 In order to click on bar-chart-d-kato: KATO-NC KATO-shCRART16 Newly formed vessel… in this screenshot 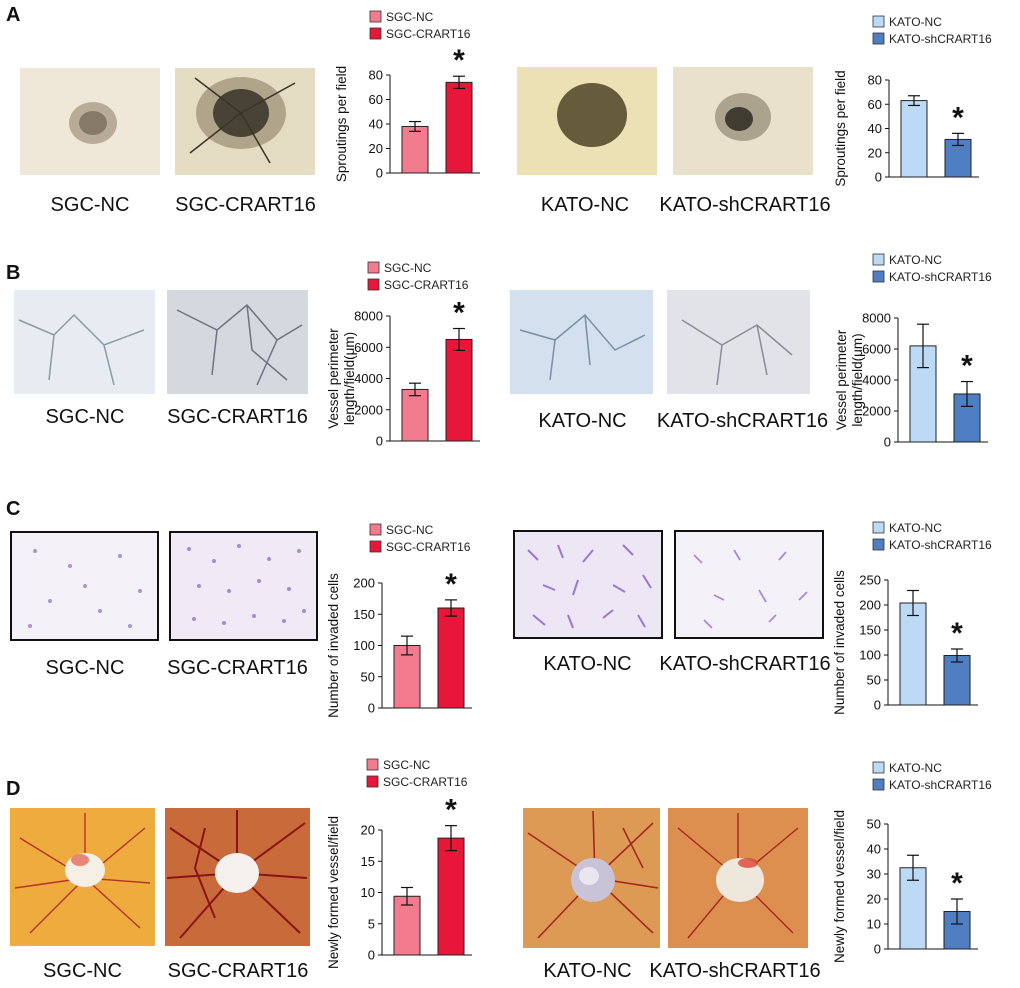, I will do `click(912, 862)`.